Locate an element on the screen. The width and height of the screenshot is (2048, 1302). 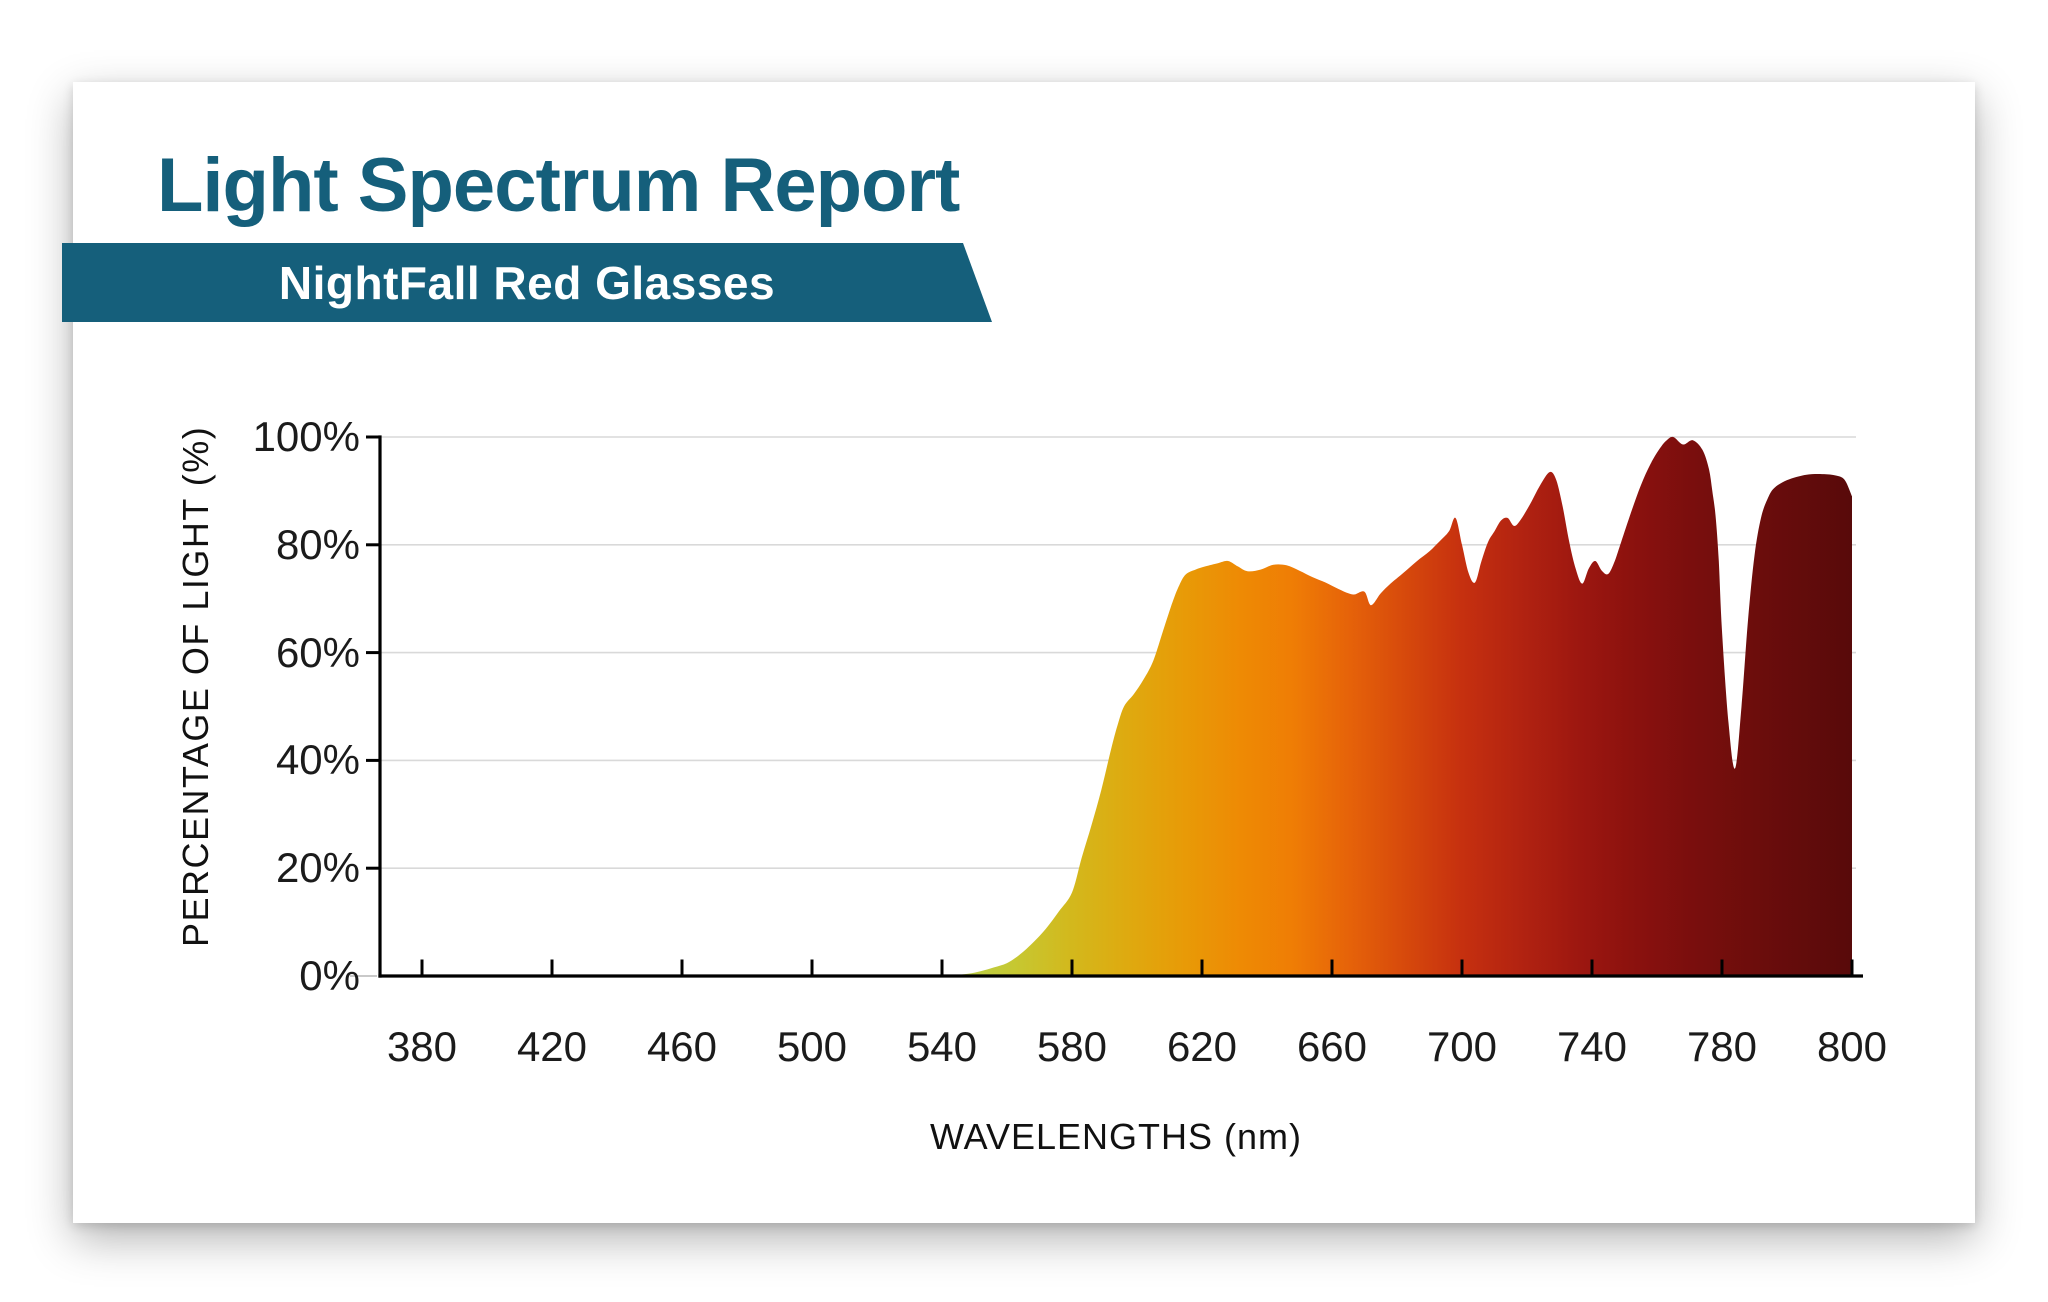
product-banner: NightFall Red Glasses is located at coordinates (527, 282).